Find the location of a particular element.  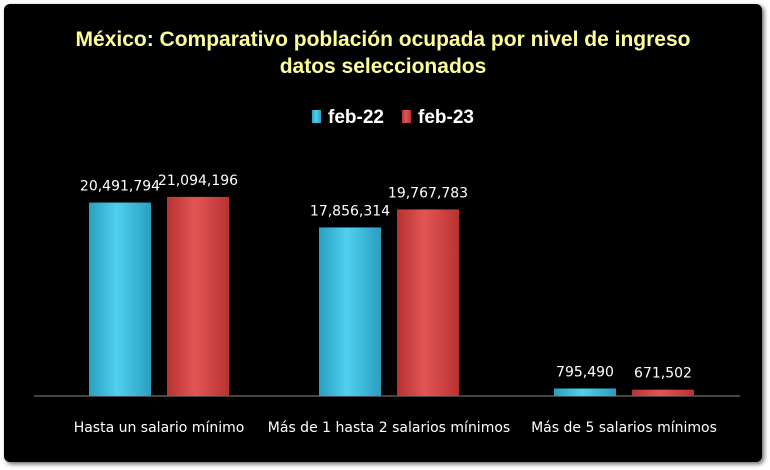

x-tick-label-3: Más de 5 salarios mínimos is located at coordinates (624, 428).